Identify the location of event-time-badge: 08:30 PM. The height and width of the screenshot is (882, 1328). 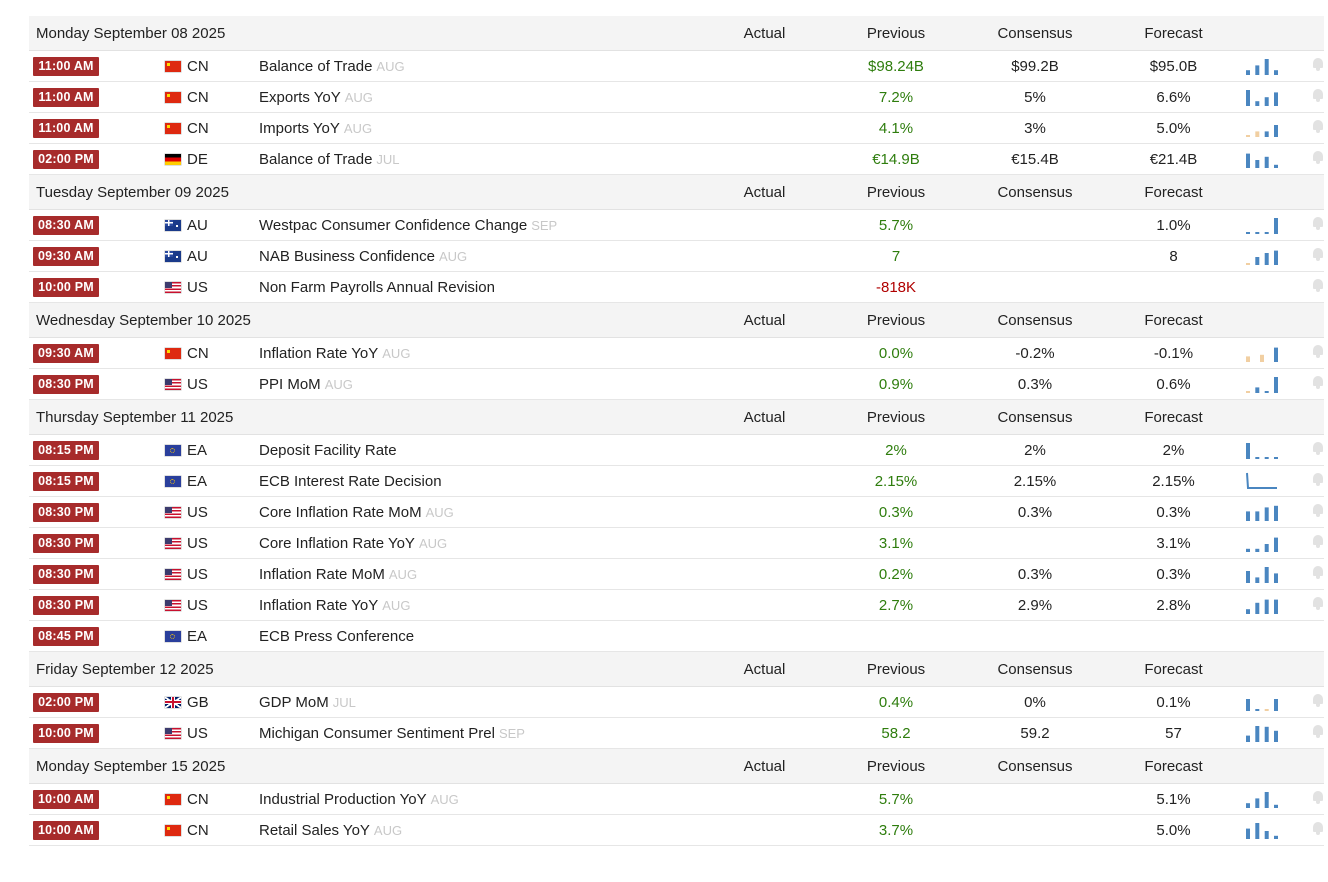
(66, 574).